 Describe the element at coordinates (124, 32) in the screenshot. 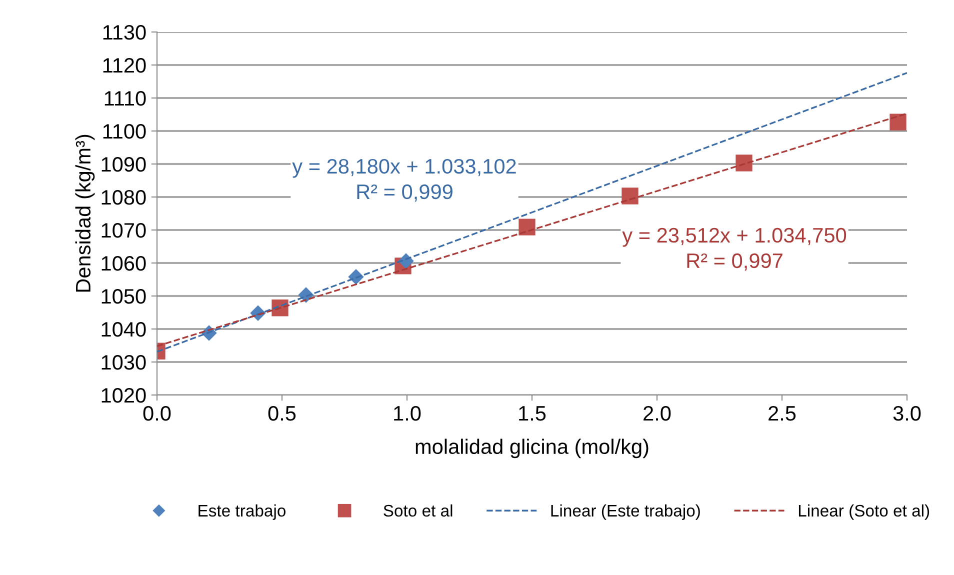

I see `y-tick-label: 1130` at that location.